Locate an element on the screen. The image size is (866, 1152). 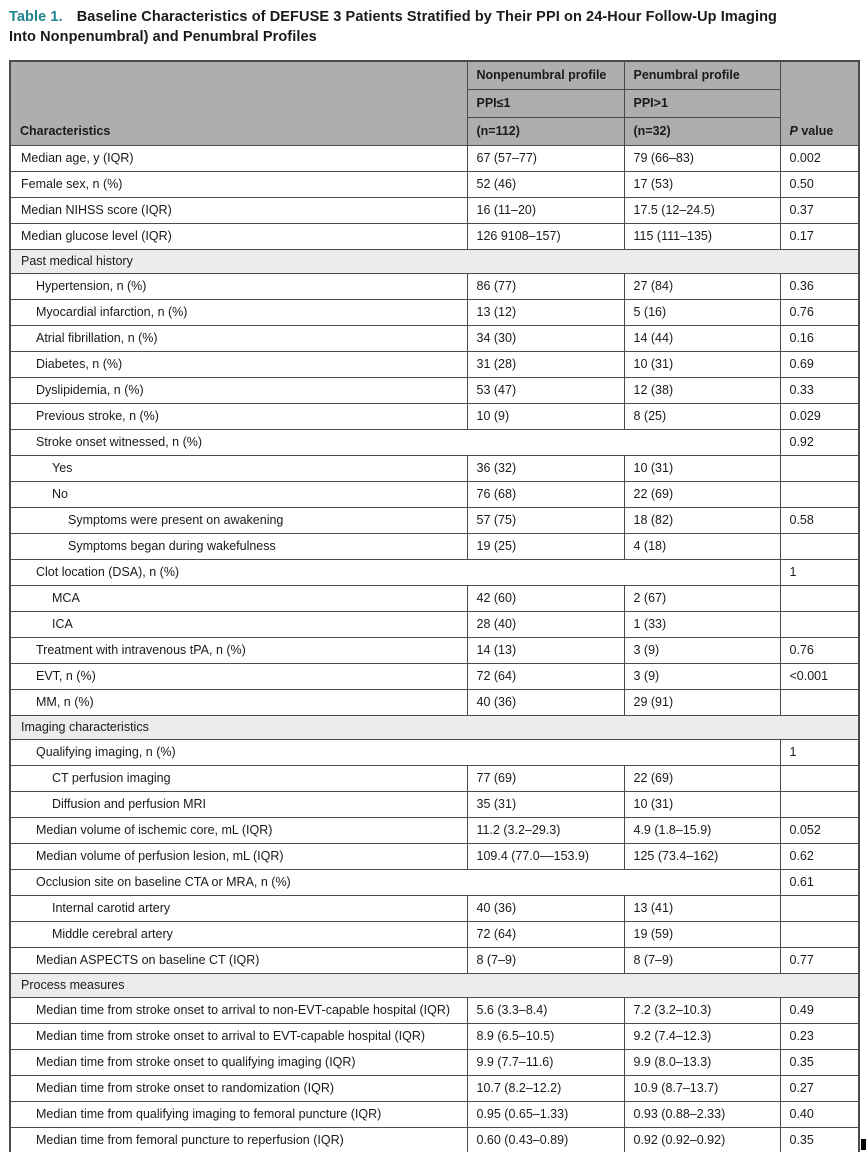
penumbral-value-cell: 9.9 (8.0–13.3) is located at coordinates (702, 1062).